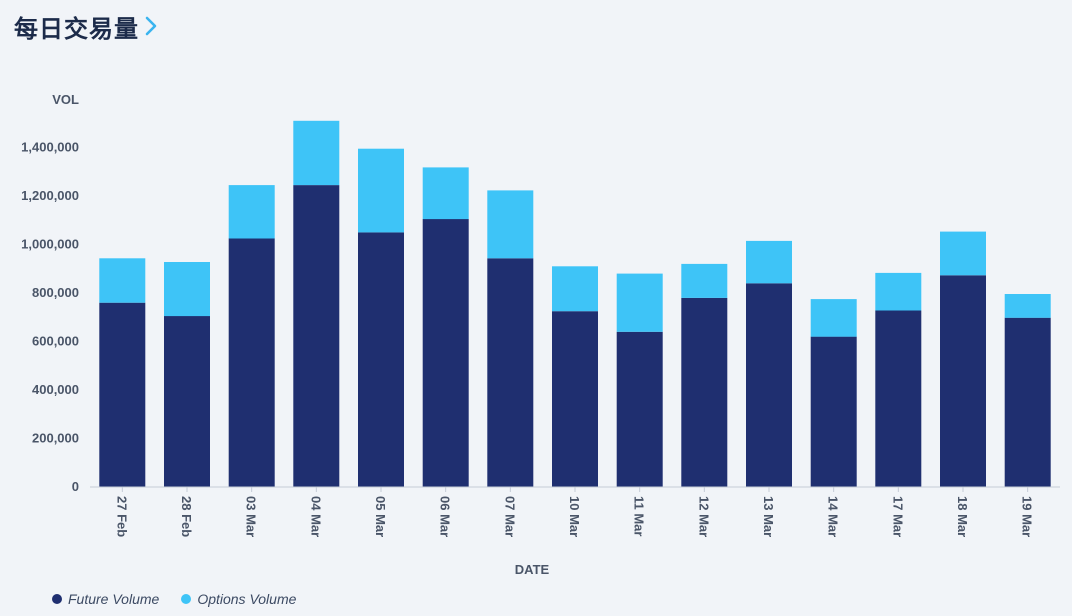  Describe the element at coordinates (247, 599) in the screenshot. I see `legend-label-options: Options Volume` at that location.